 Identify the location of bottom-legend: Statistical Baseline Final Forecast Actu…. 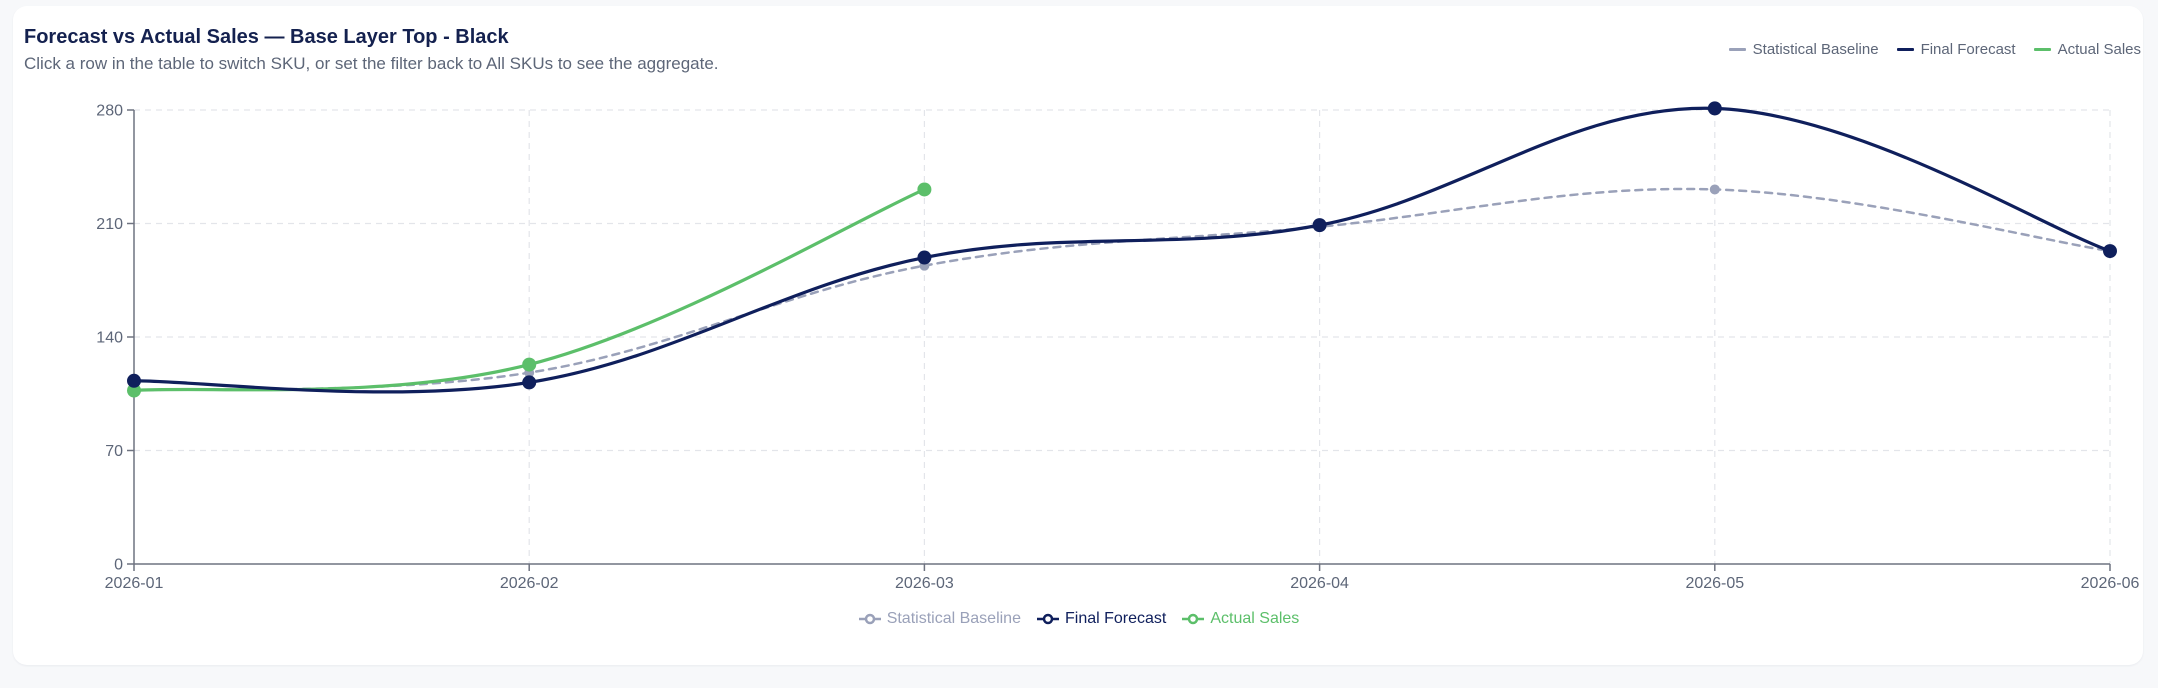
(1079, 619).